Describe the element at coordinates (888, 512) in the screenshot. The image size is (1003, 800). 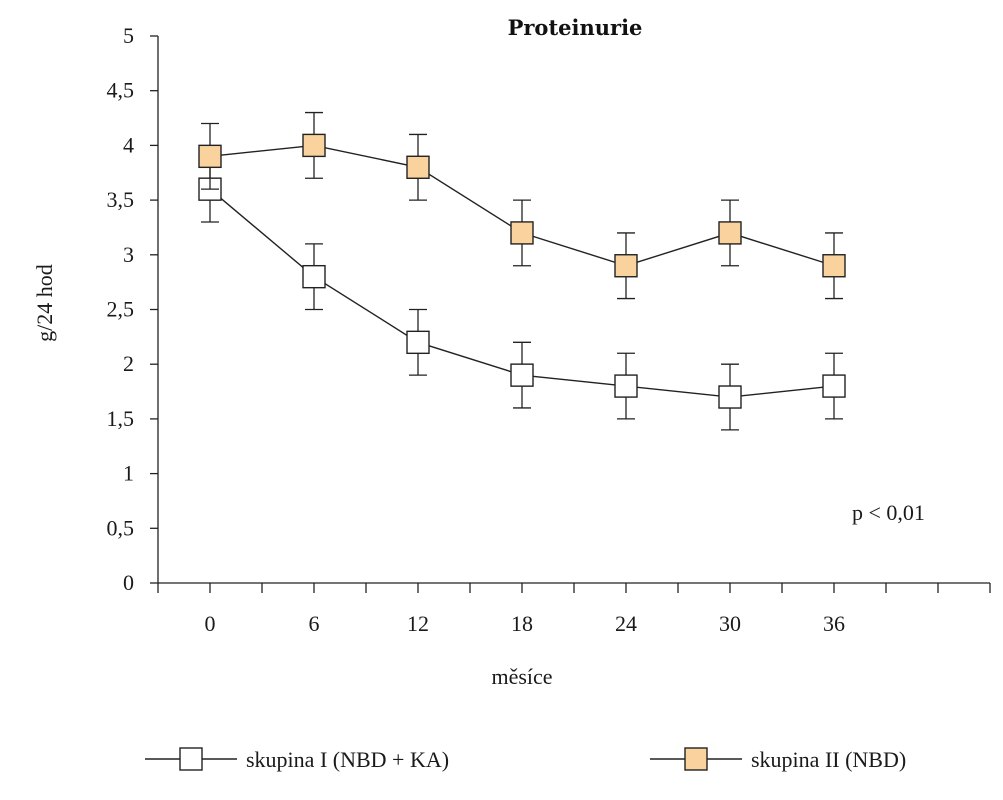
I see `significance-annotation: p < 0,01` at that location.